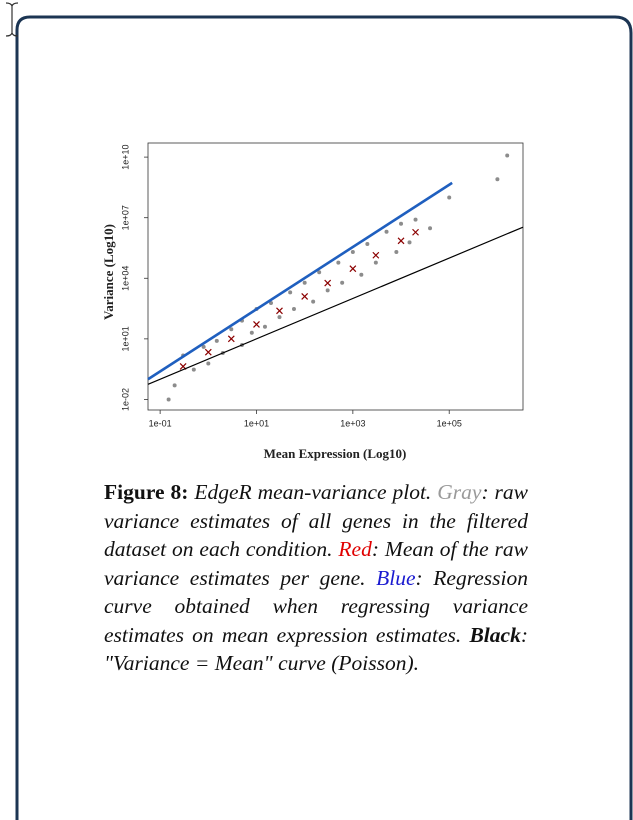 Image resolution: width=633 pixels, height=820 pixels. Describe the element at coordinates (396, 577) in the screenshot. I see `caption-text: Blue` at that location.